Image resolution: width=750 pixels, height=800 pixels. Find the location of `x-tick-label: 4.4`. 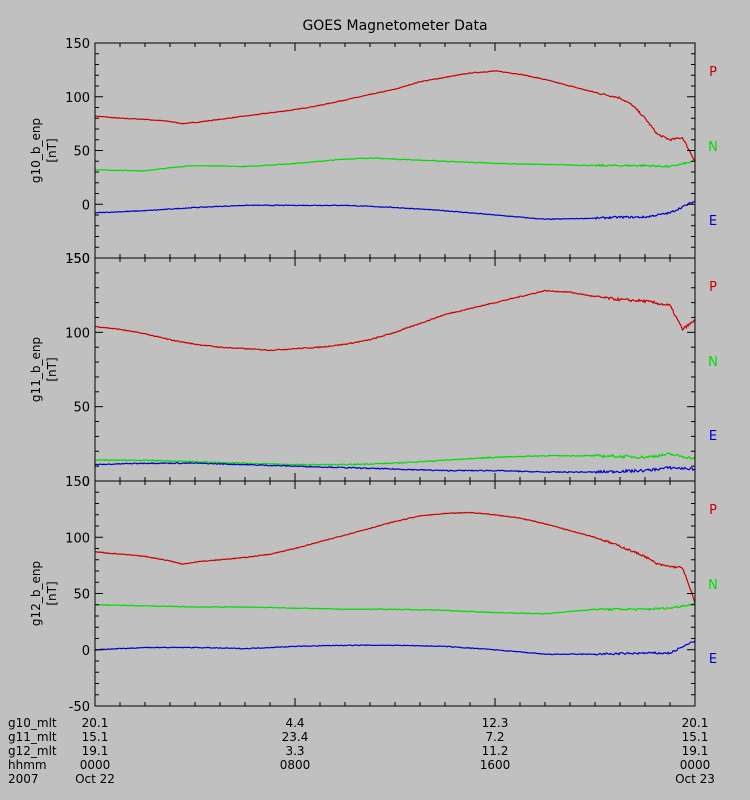

x-tick-label: 4.4 is located at coordinates (294, 723).